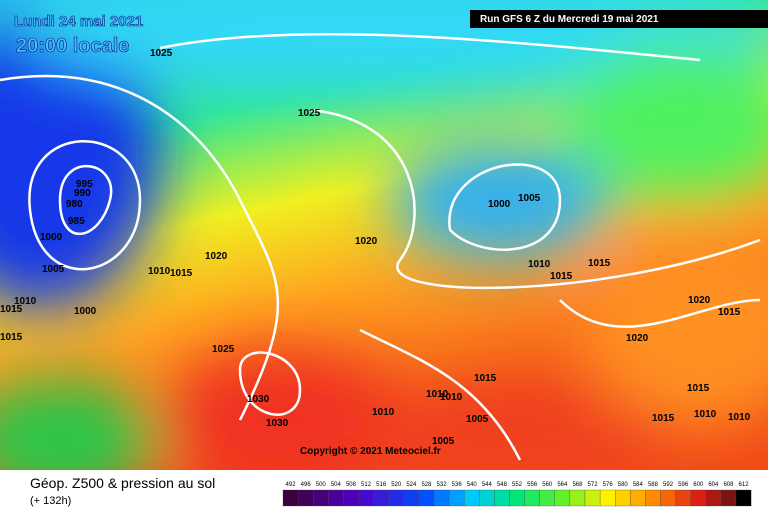 The height and width of the screenshot is (512, 768). Describe the element at coordinates (638, 485) in the screenshot. I see `scale-label: 584` at that location.